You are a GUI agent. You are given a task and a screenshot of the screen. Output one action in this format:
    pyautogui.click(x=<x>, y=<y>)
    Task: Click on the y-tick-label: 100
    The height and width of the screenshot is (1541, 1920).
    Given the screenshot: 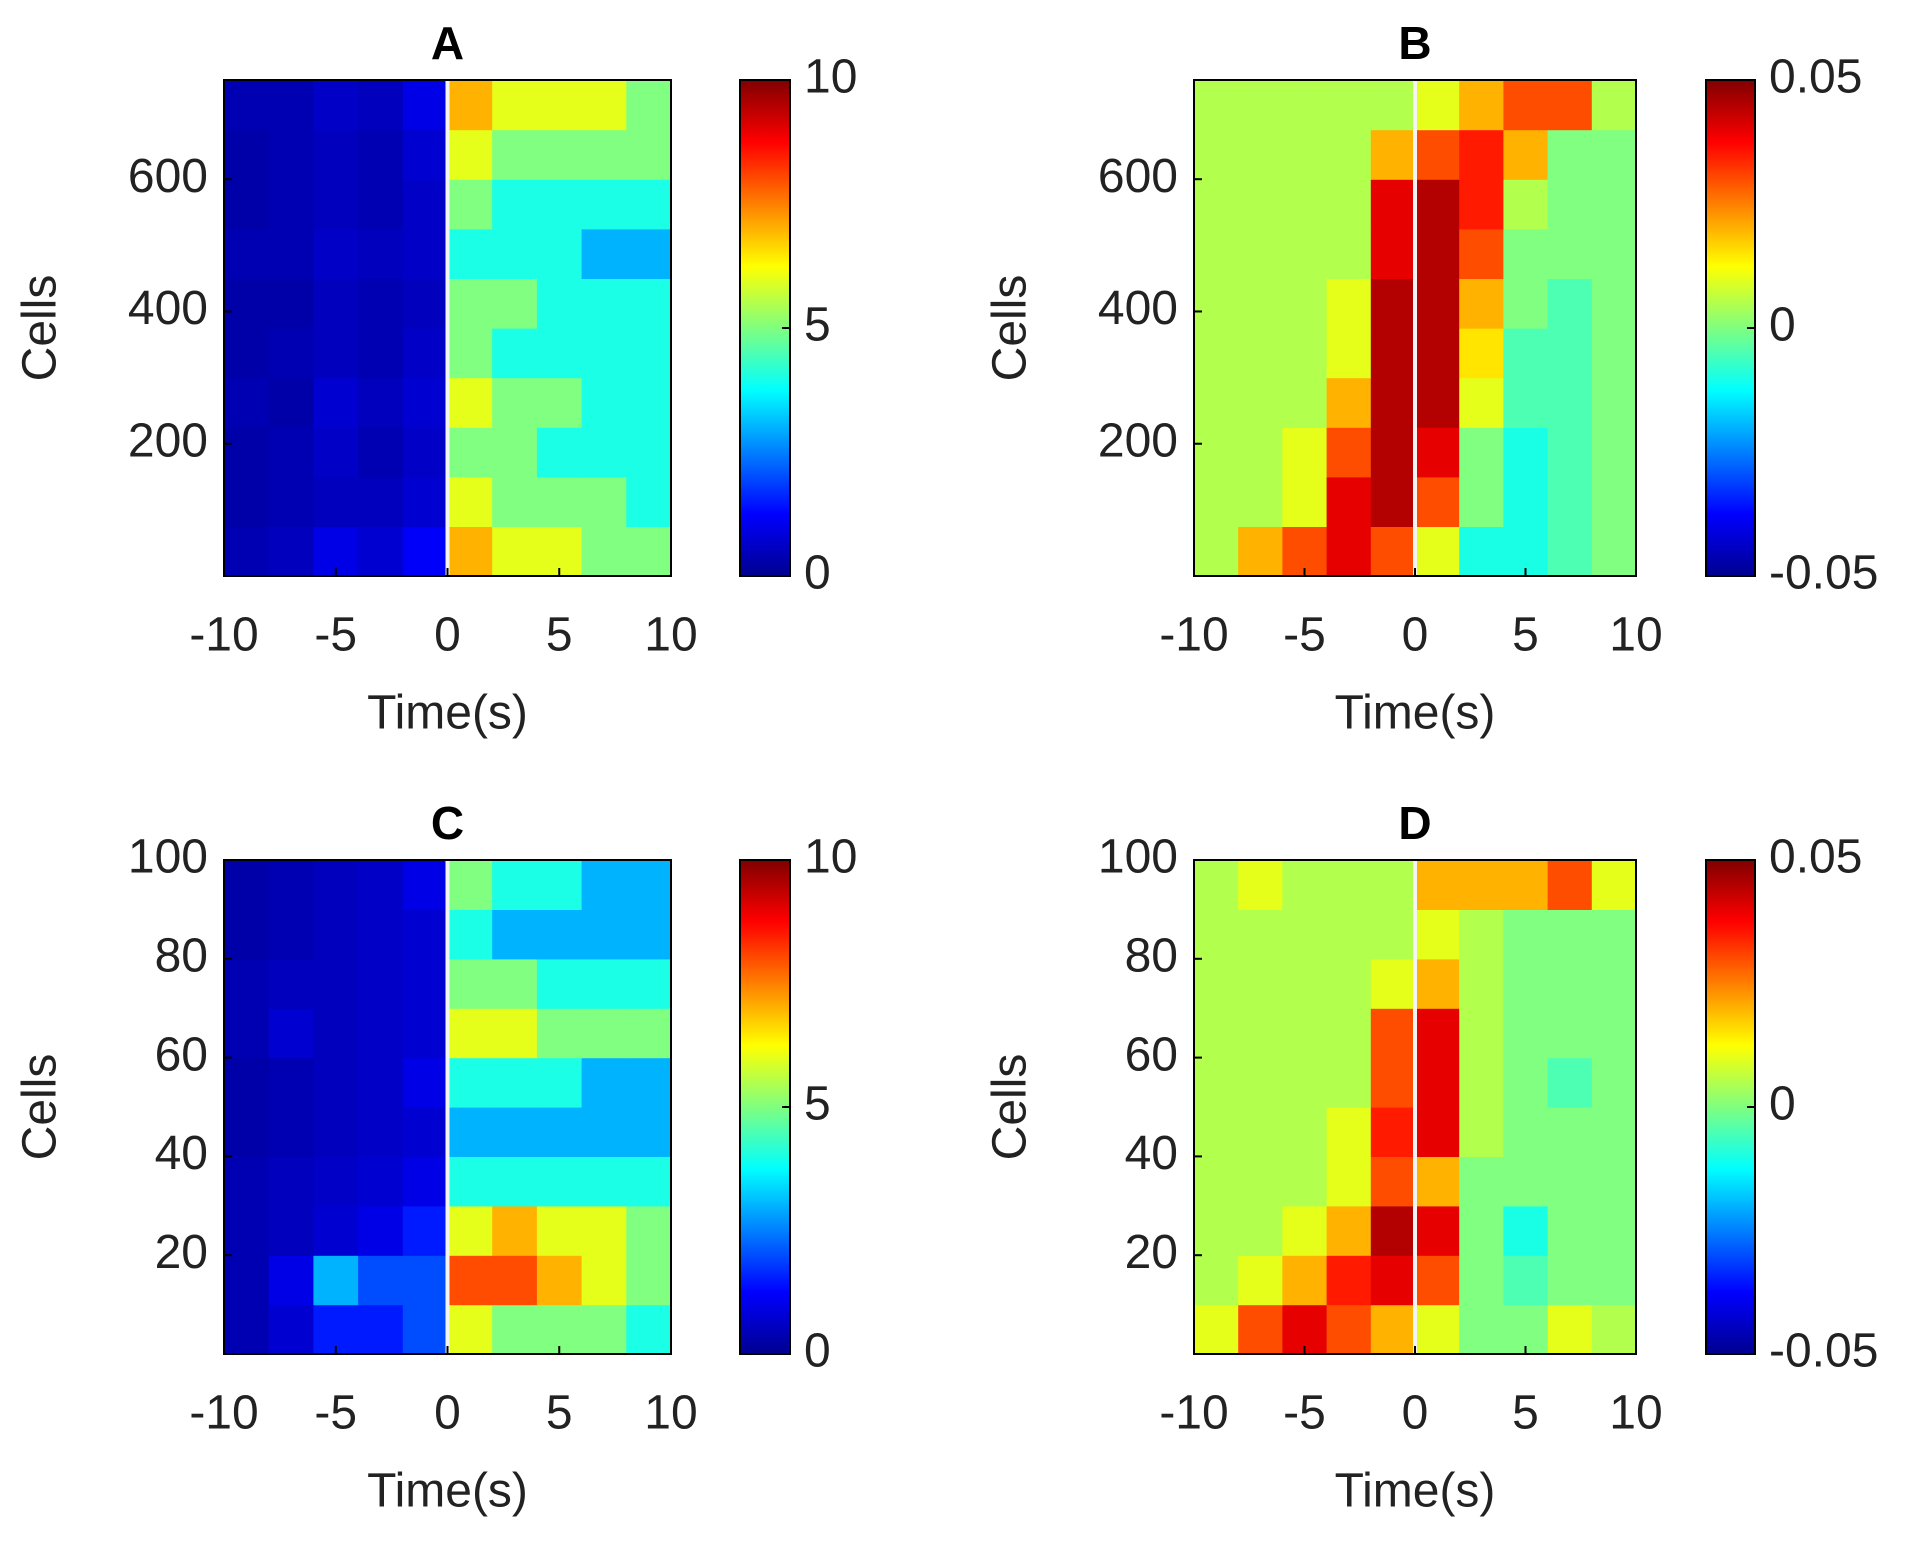 What is the action you would take?
    pyautogui.click(x=168, y=857)
    